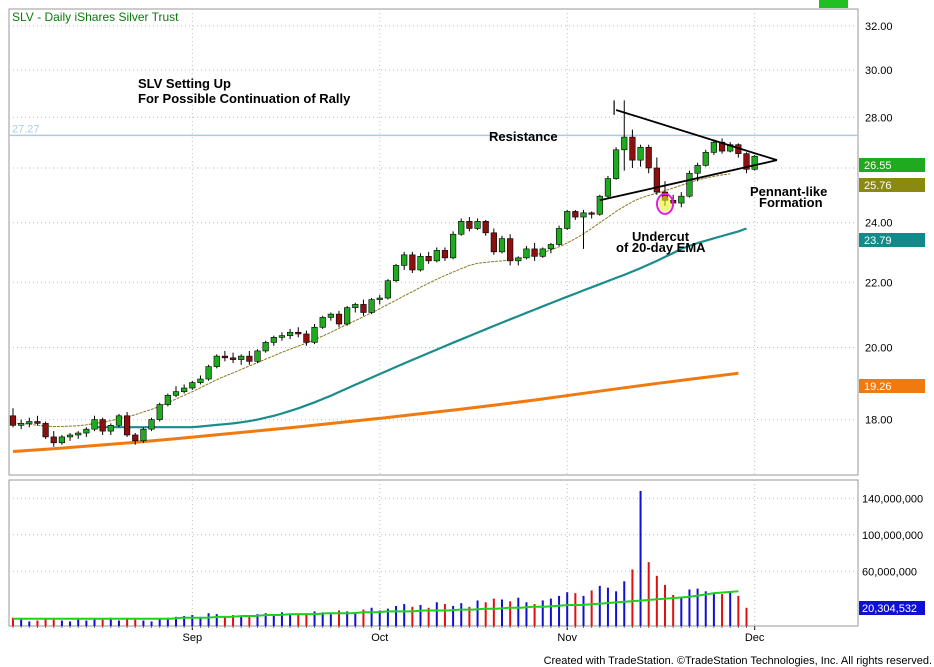  I want to click on svg-text: 23.79, so click(878, 241).